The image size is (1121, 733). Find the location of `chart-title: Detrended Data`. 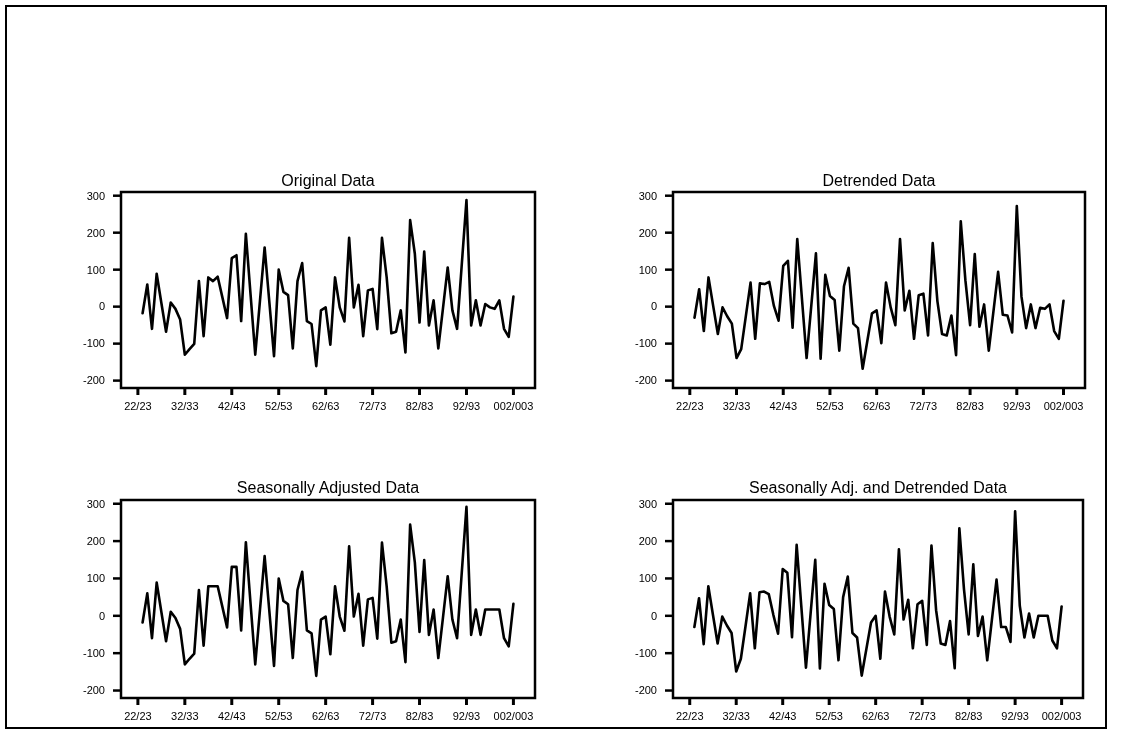

chart-title: Detrended Data is located at coordinates (879, 180).